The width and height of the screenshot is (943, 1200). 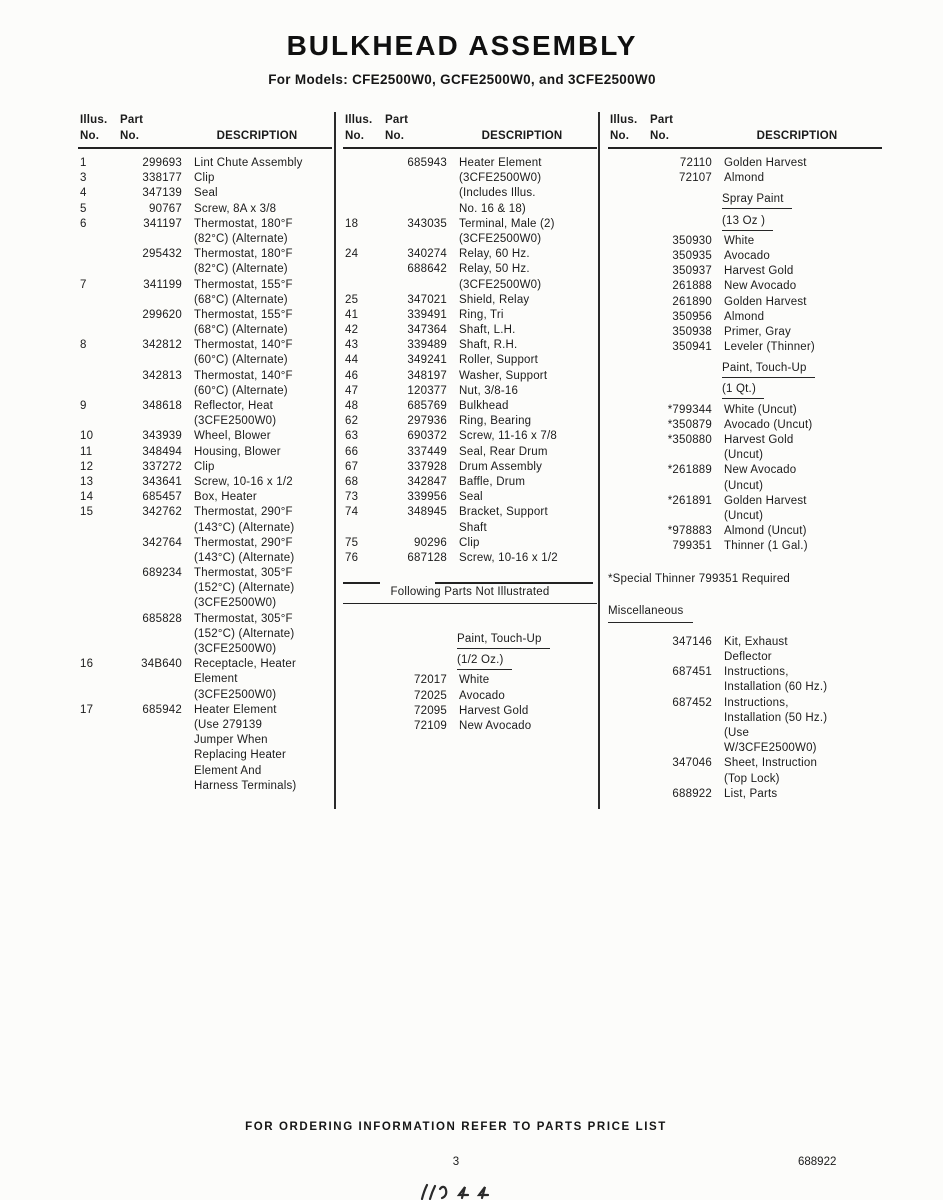 What do you see at coordinates (162, 406) in the screenshot?
I see `part-no-cell: 348618` at bounding box center [162, 406].